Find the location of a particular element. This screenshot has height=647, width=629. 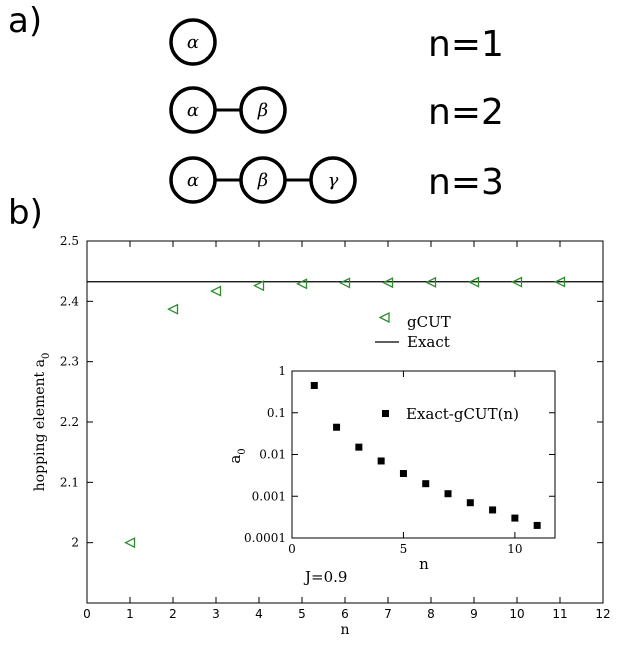

inset-y-tick-label: 0.0001 is located at coordinates (265, 538).